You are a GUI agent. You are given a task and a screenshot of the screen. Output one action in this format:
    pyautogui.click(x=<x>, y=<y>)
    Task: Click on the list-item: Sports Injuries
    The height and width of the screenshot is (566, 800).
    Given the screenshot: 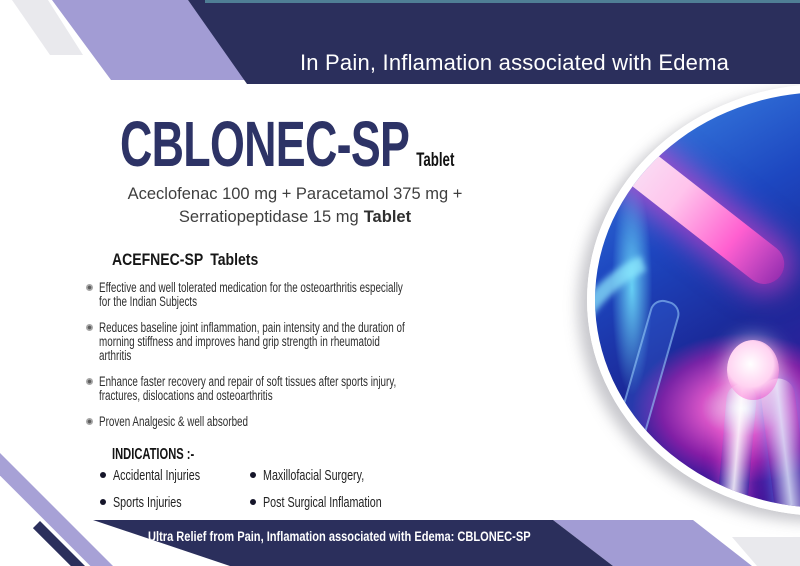 What is the action you would take?
    pyautogui.click(x=153, y=503)
    